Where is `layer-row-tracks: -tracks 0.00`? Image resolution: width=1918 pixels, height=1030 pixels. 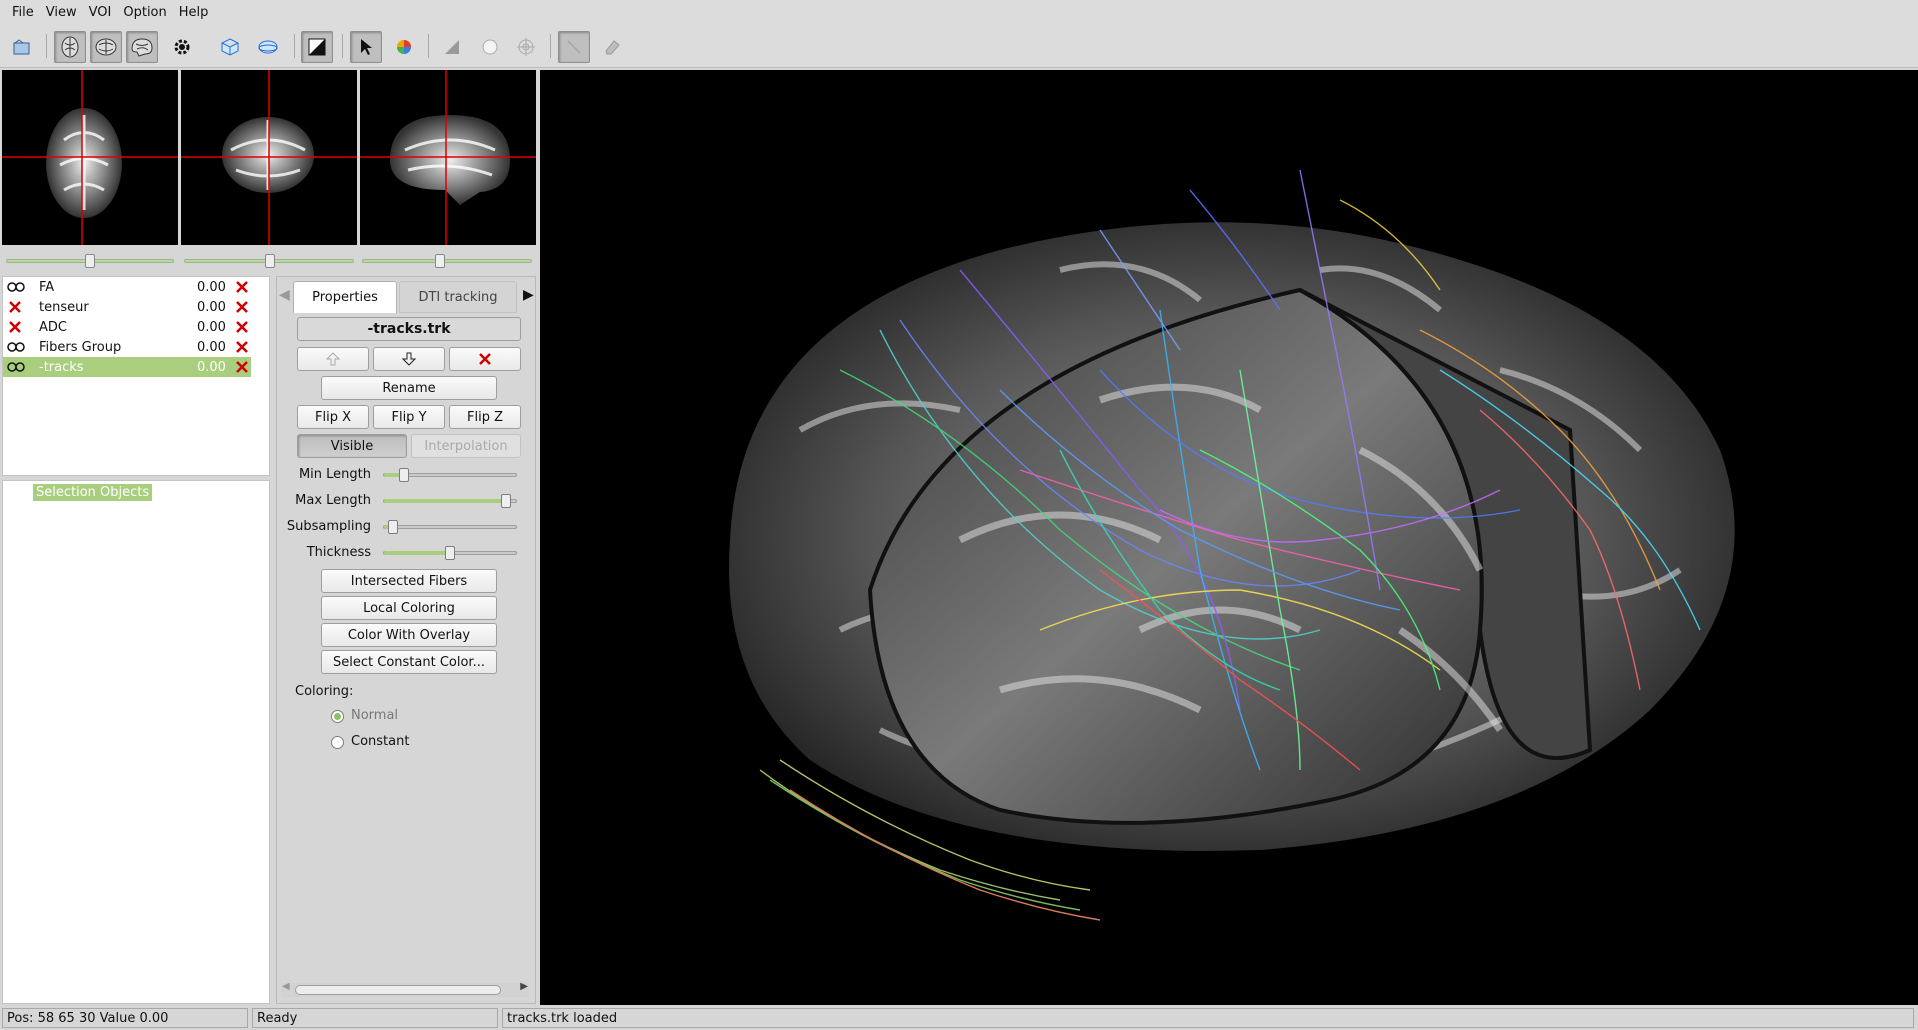 layer-row-tracks: -tracks 0.00 is located at coordinates (127, 367).